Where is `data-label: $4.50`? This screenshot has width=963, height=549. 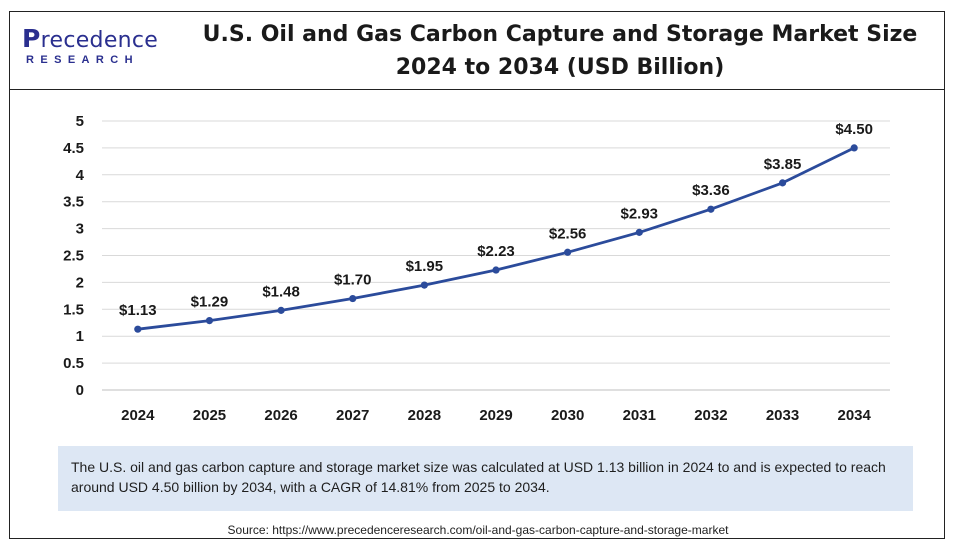
data-label: $4.50 is located at coordinates (854, 129).